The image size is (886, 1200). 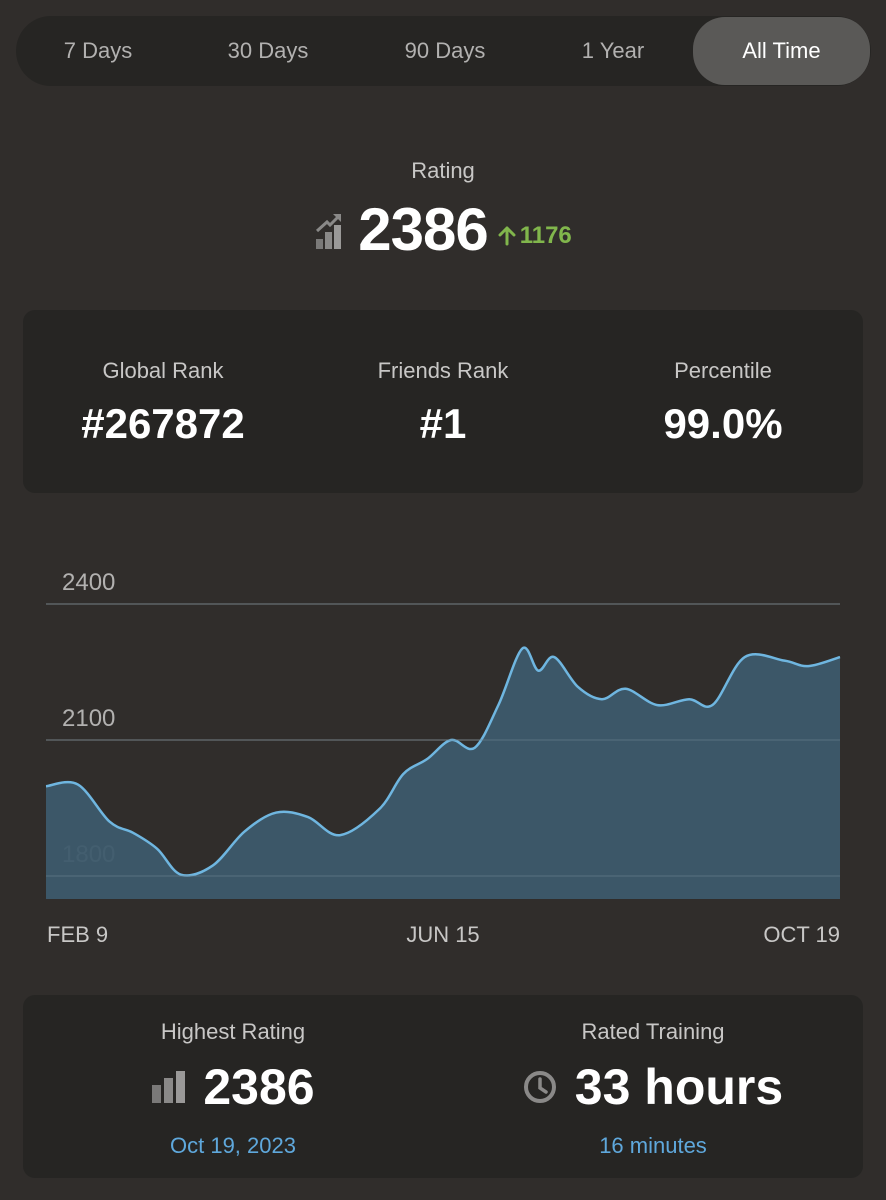 I want to click on rated-training-stat: Rated Training 33 hours 16 minutes, so click(x=653, y=1086).